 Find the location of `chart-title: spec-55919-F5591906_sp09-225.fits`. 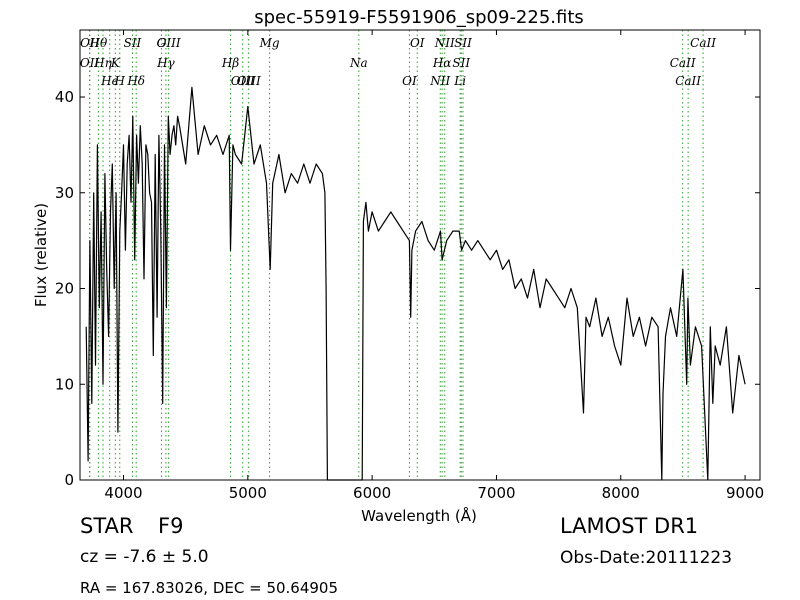

chart-title: spec-55919-F5591906_sp09-225.fits is located at coordinates (419, 17).